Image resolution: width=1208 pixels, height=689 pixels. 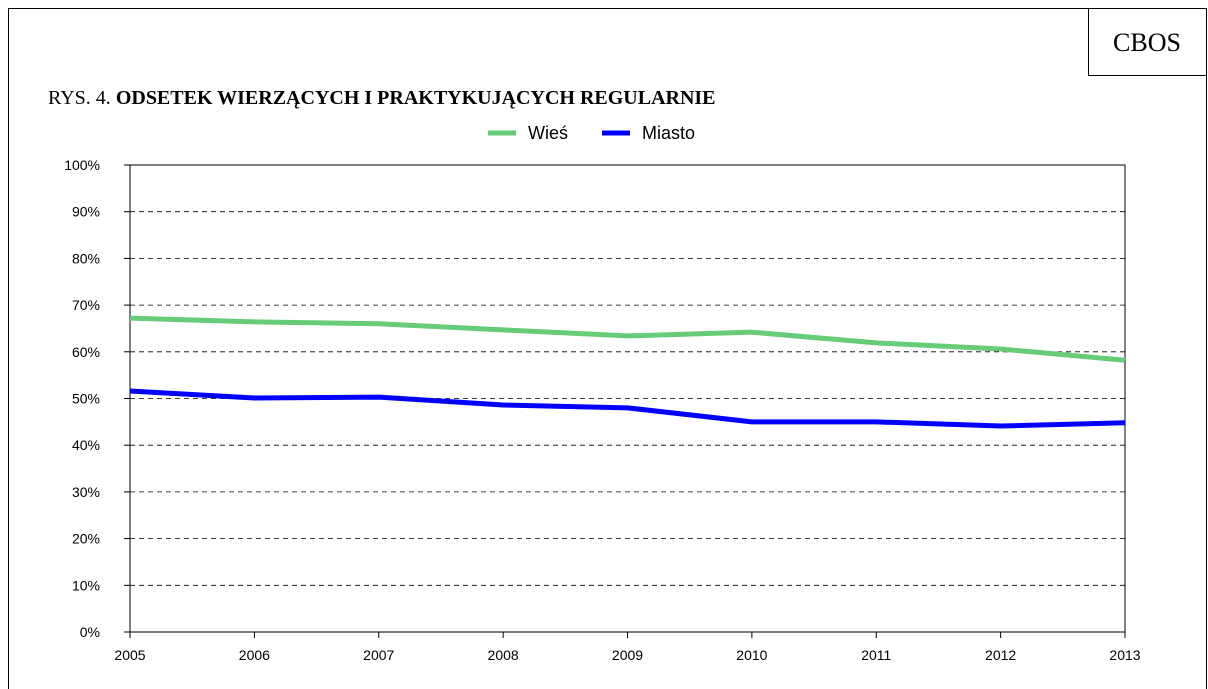 What do you see at coordinates (86, 585) in the screenshot?
I see `y-tick-label: 10%` at bounding box center [86, 585].